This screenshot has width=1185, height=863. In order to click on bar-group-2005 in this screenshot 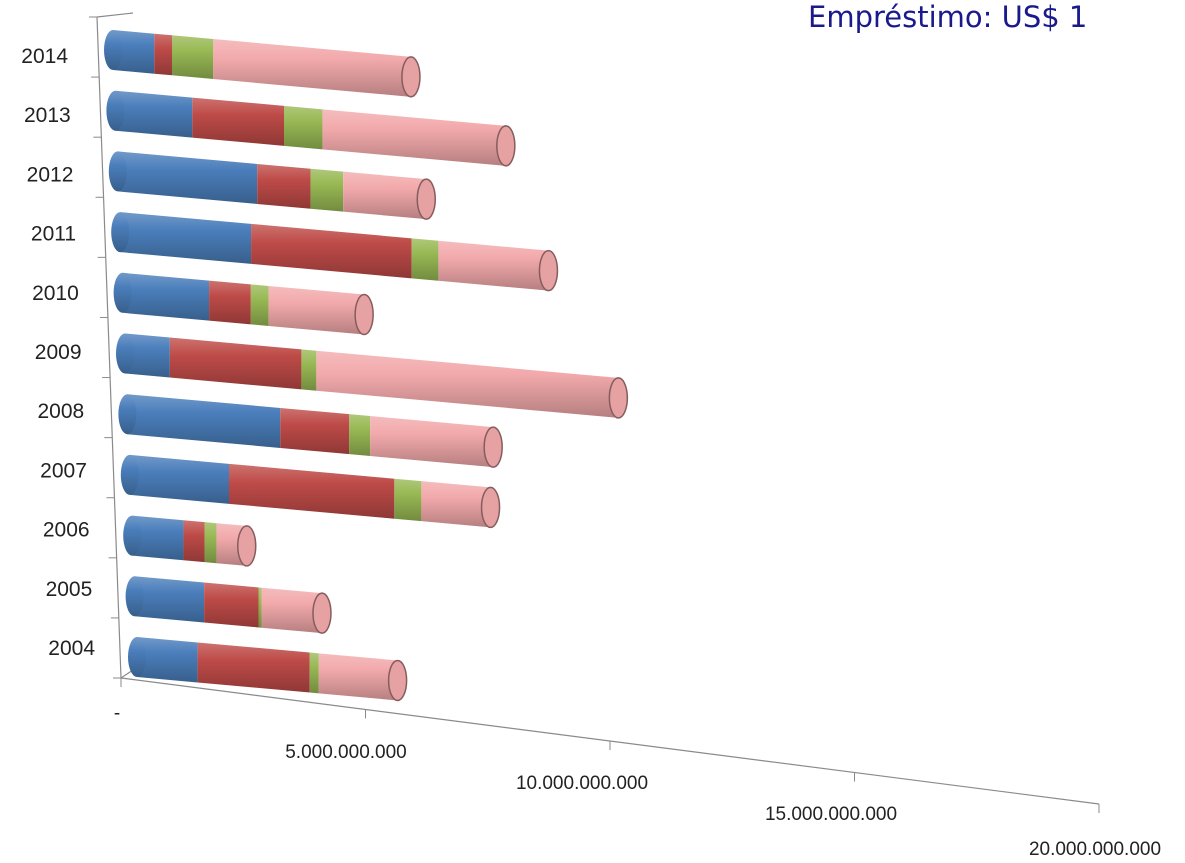, I will do `click(228, 605)`.